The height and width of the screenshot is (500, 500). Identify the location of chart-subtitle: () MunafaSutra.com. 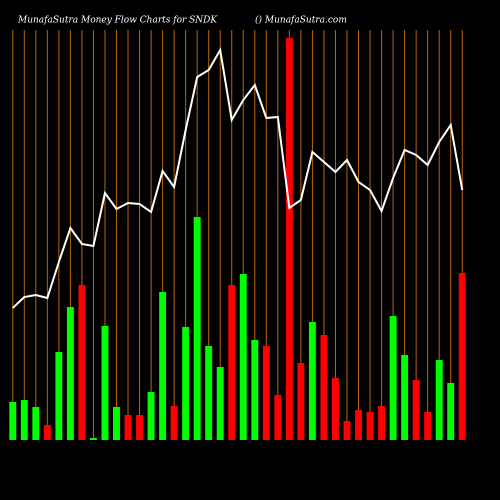
(301, 20).